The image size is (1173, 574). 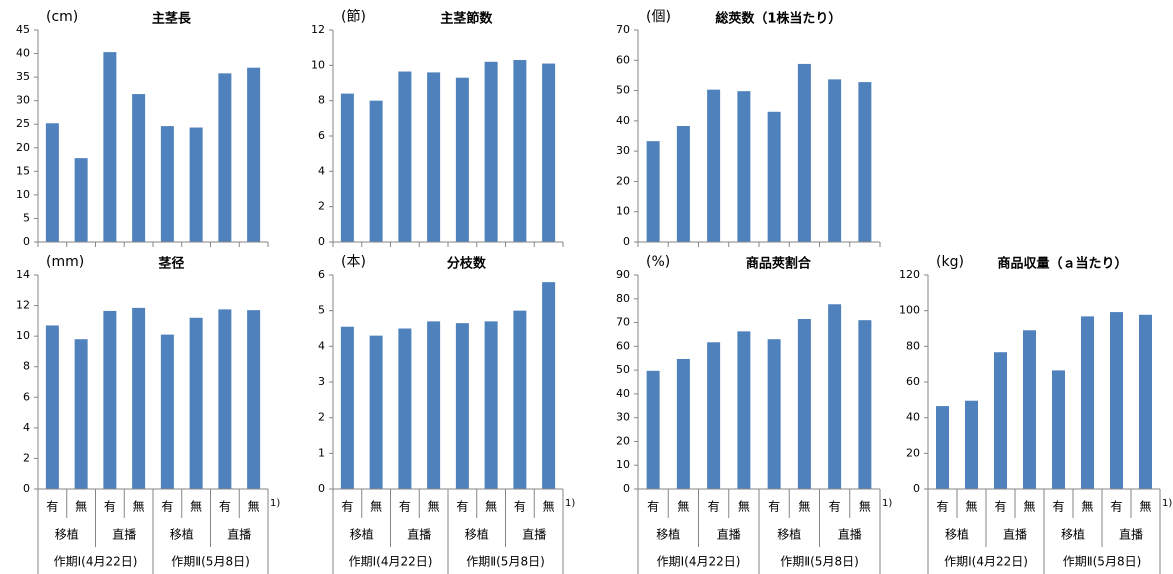 What do you see at coordinates (353, 262) in the screenshot?
I see `unit-label: (本)` at bounding box center [353, 262].